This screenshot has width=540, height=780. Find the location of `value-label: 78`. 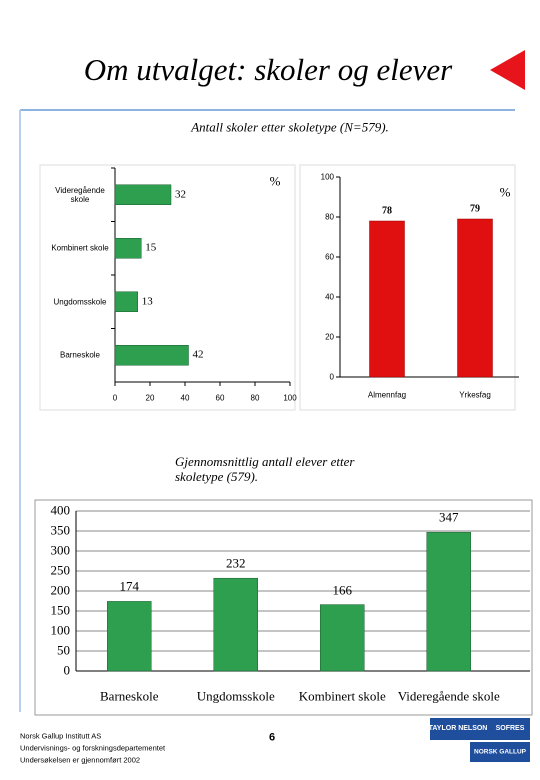

value-label: 78 is located at coordinates (387, 211).